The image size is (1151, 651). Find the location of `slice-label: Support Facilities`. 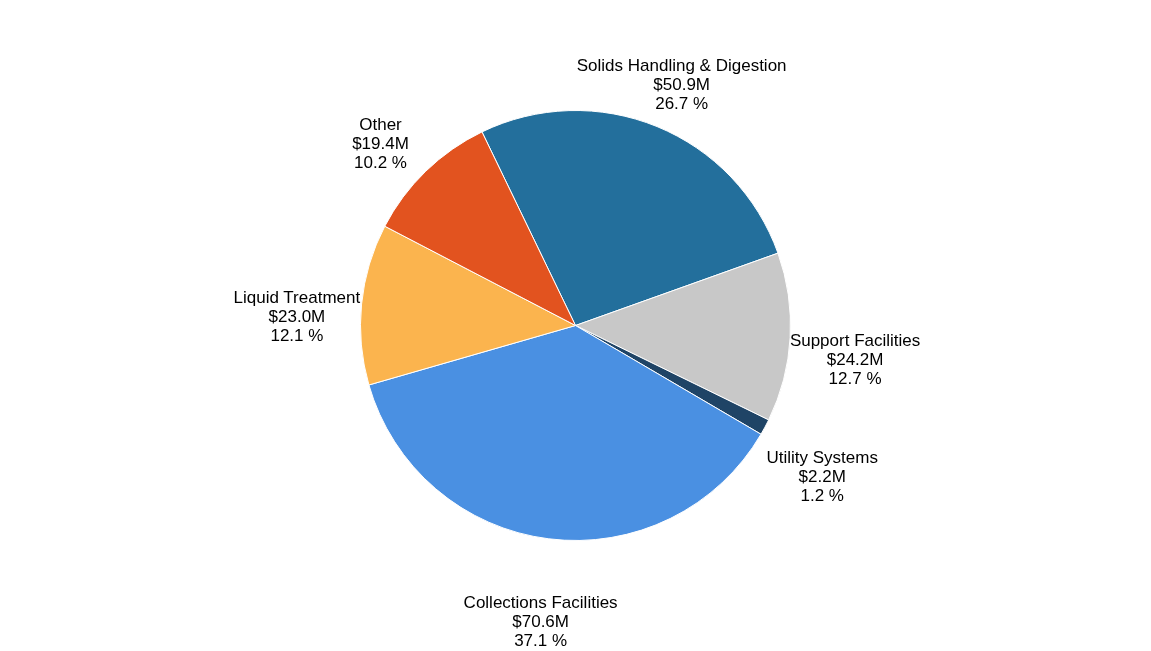

slice-label: Support Facilities is located at coordinates (855, 341).